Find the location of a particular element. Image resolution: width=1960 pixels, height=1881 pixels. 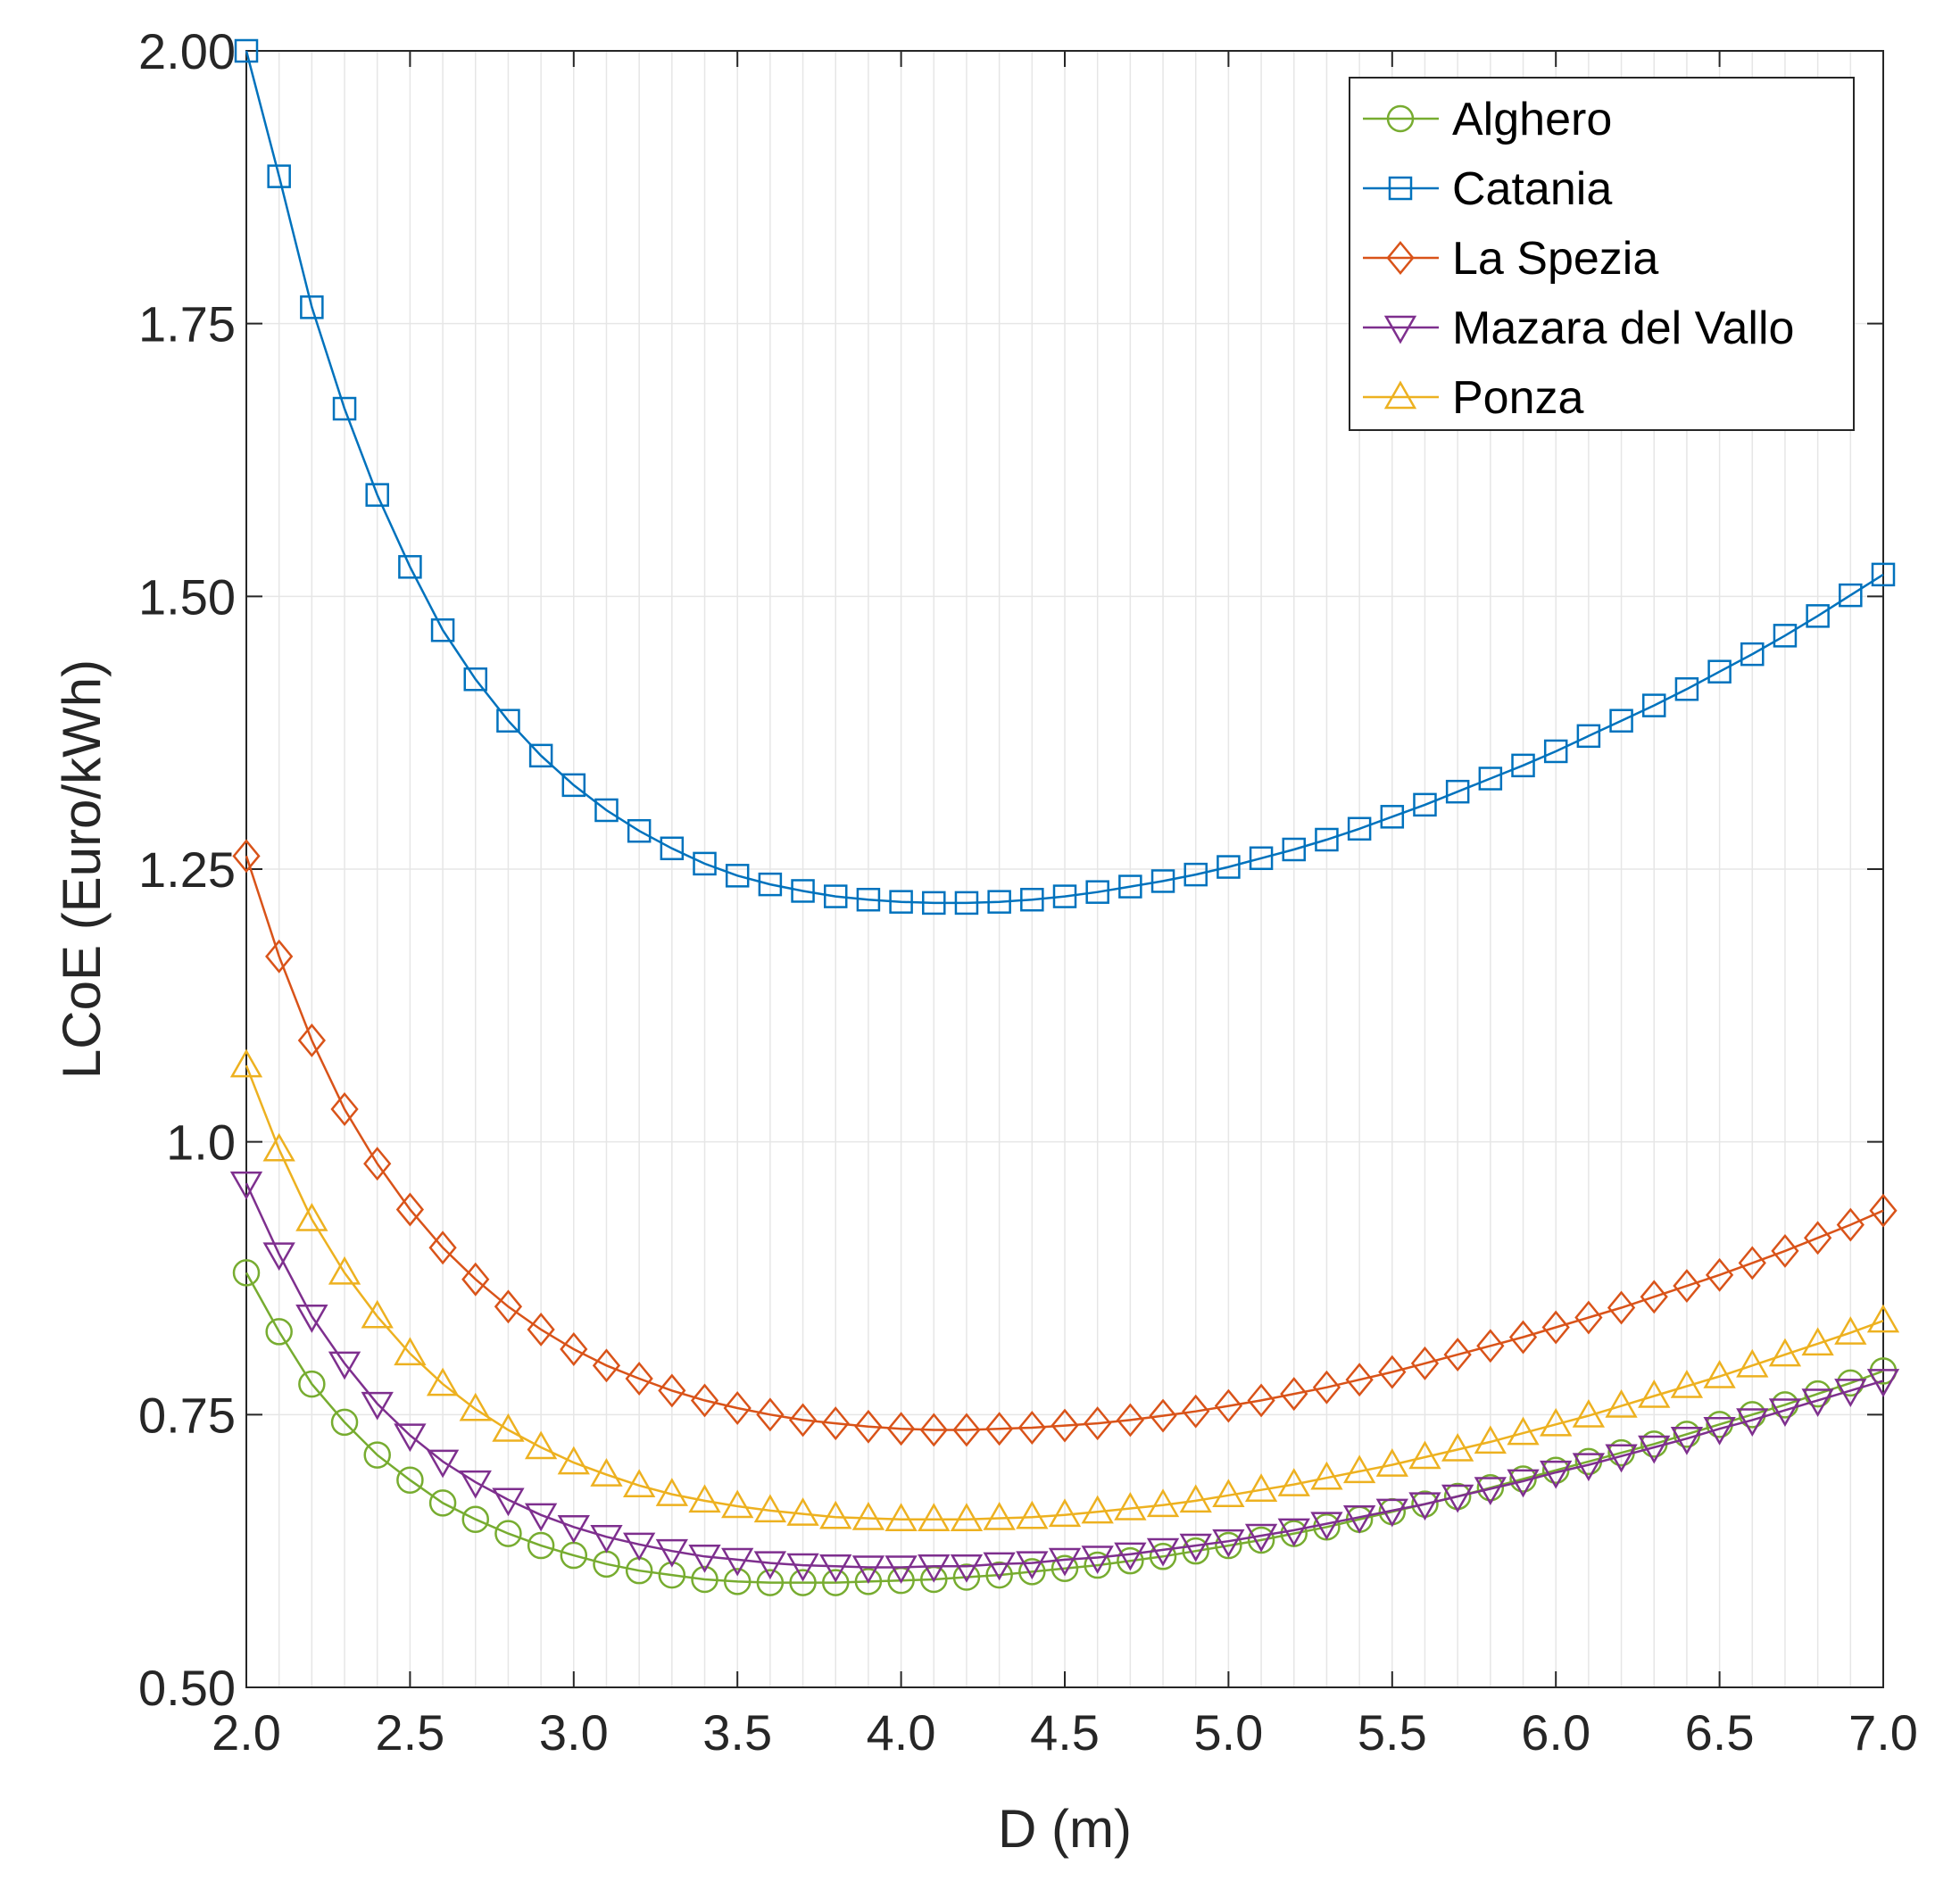

y-tick-label: 0.75 is located at coordinates (187, 1415).